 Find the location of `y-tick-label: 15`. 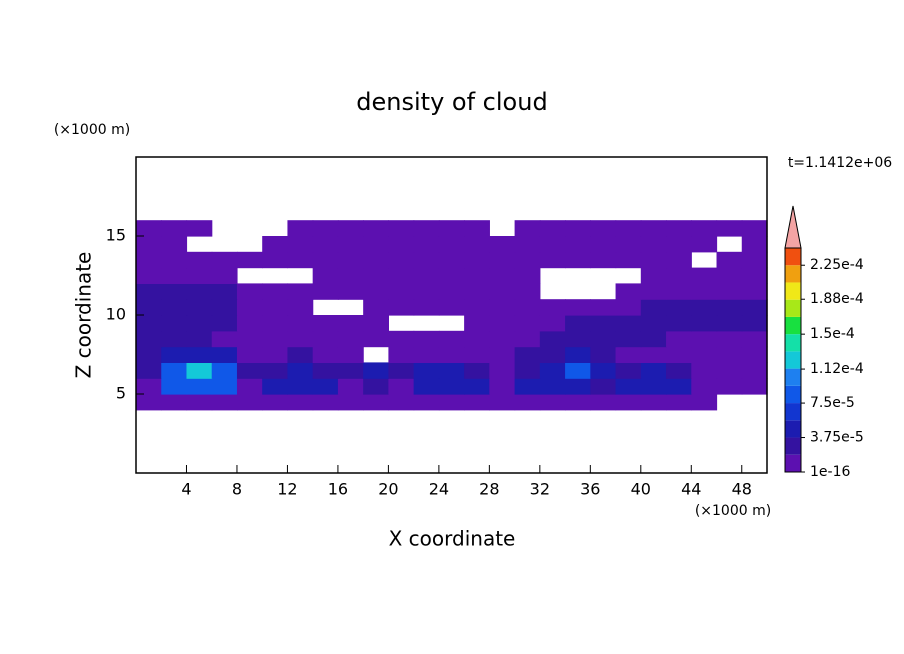

y-tick-label: 15 is located at coordinates (116, 235).